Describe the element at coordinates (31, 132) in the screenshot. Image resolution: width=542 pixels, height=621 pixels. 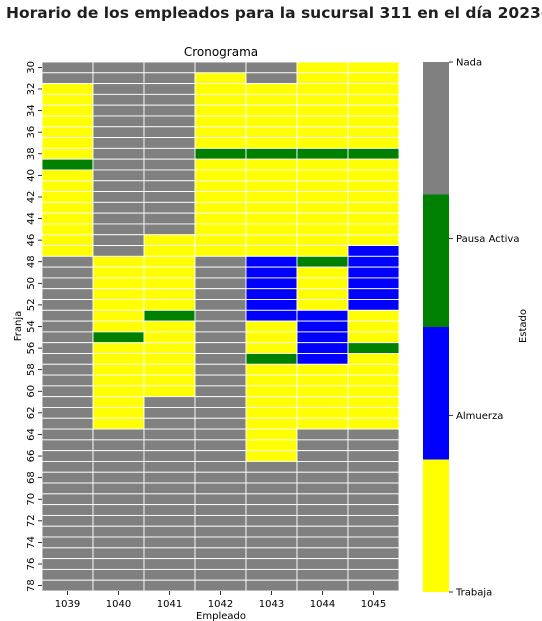
I see `y-tick-label: 36` at that location.